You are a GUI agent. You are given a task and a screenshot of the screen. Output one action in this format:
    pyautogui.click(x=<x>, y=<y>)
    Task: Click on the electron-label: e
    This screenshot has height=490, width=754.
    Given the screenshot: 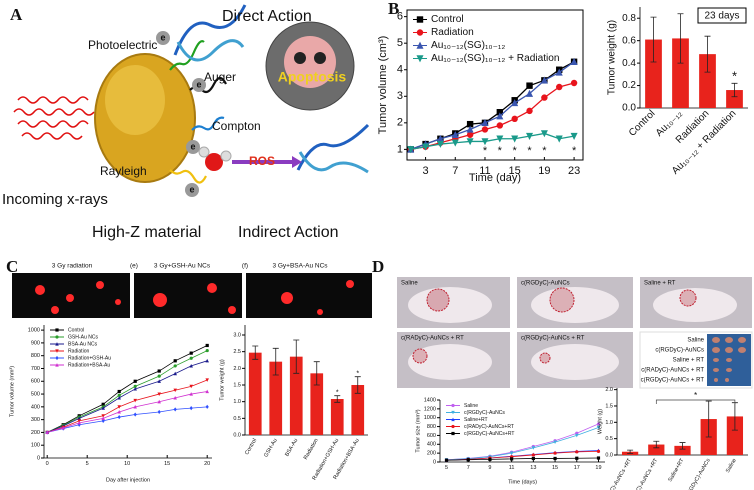 What is the action you would take?
    pyautogui.click(x=198, y=84)
    